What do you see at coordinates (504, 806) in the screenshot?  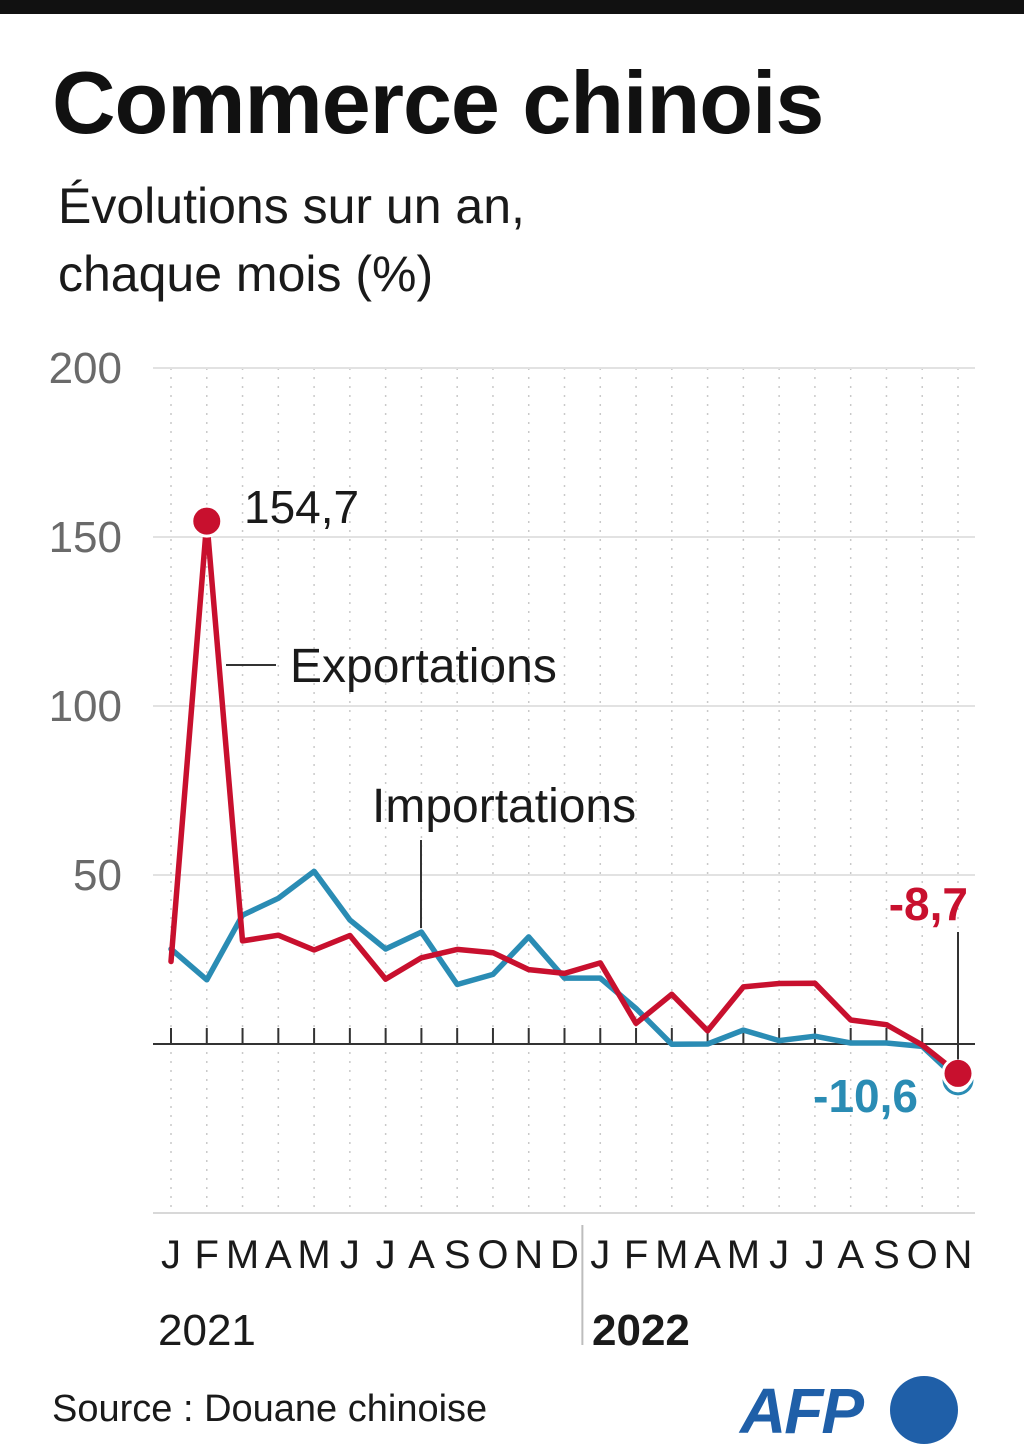 I see `imports-series-label: Importations` at bounding box center [504, 806].